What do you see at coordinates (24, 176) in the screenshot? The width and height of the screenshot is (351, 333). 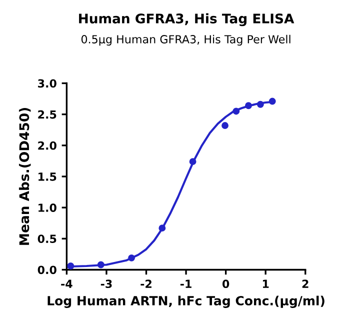 I see `y-axis-title: Mean Abs.(OD450)` at bounding box center [24, 176].